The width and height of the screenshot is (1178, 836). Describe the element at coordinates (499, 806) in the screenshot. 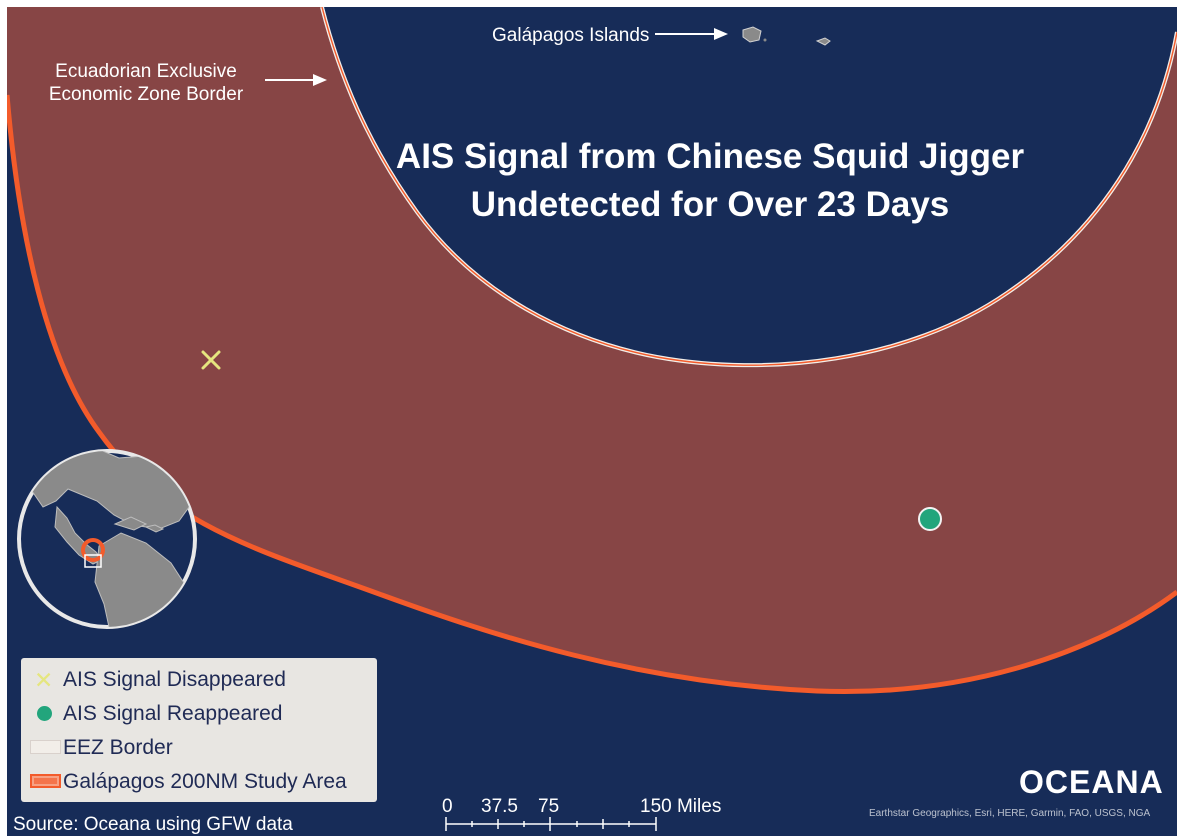

I see `scale-label-37-5: 37.5` at that location.